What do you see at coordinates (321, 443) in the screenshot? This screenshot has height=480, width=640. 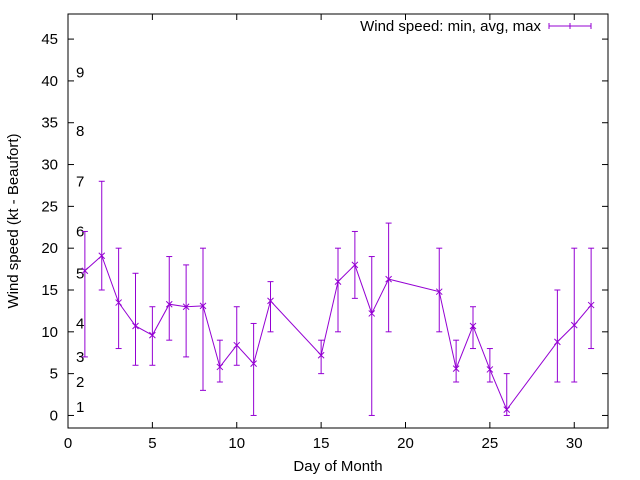 I see `x-tick-label: 15` at bounding box center [321, 443].